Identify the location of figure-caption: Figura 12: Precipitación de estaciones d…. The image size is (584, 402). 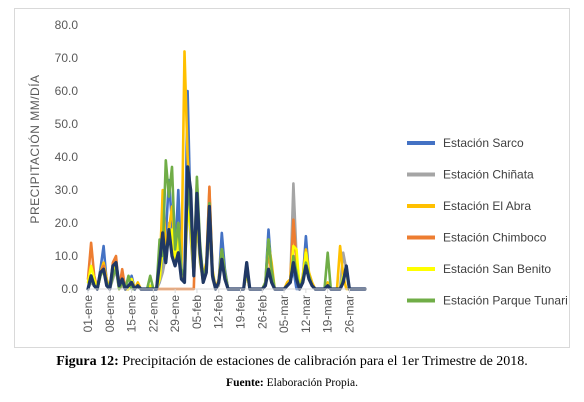
(292, 362).